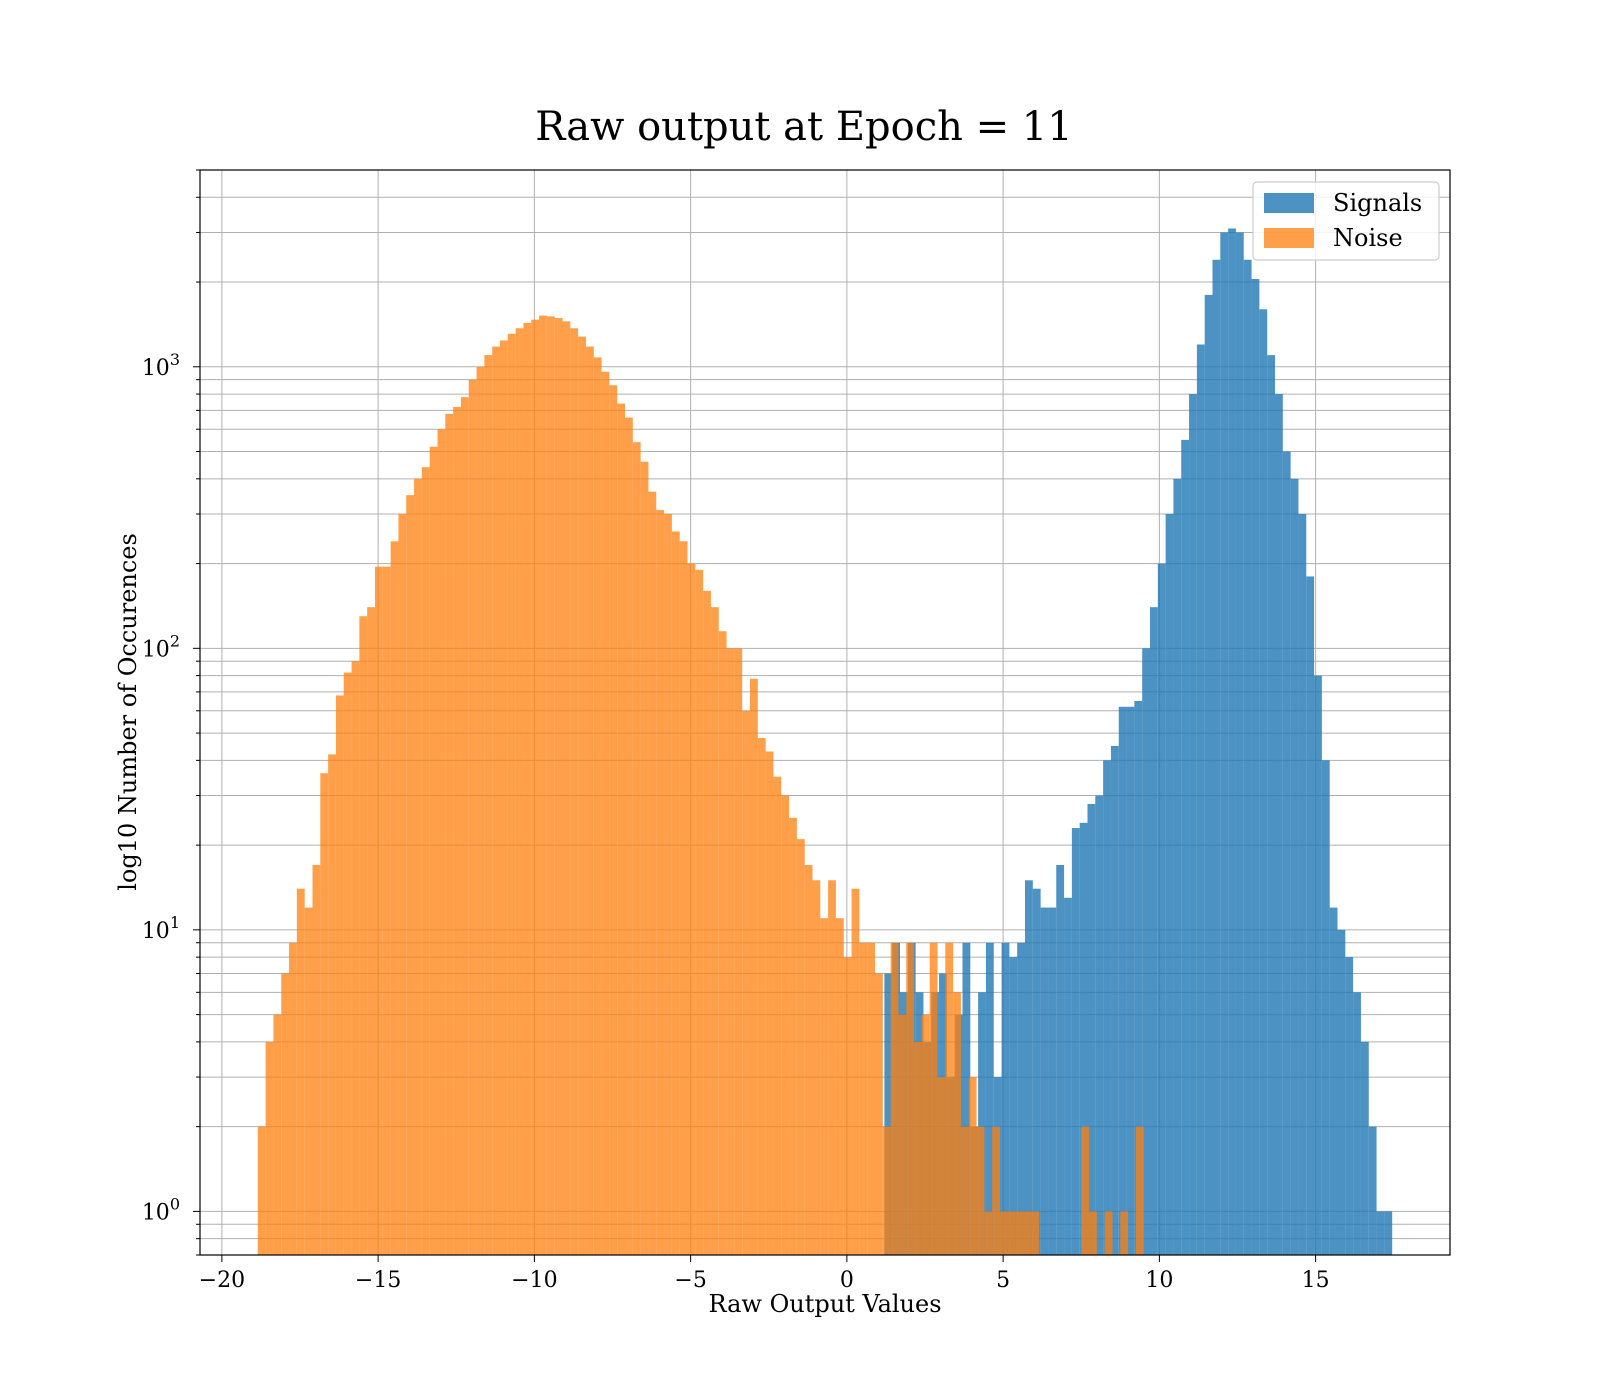  What do you see at coordinates (1289, 238) in the screenshot?
I see `legend-swatch-noise` at bounding box center [1289, 238].